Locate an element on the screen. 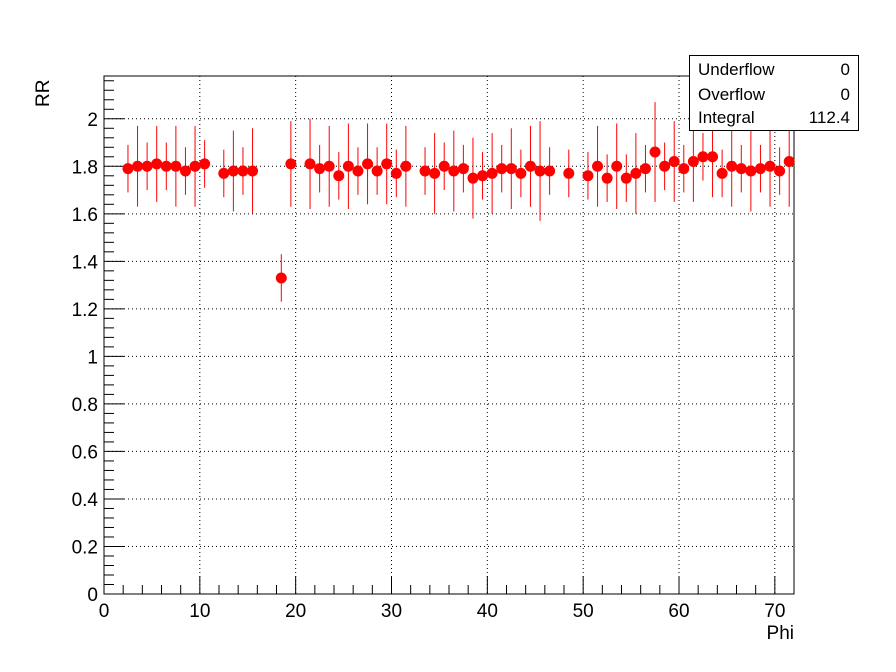 The width and height of the screenshot is (896, 672). x-axis-label: Phi is located at coordinates (780, 633).